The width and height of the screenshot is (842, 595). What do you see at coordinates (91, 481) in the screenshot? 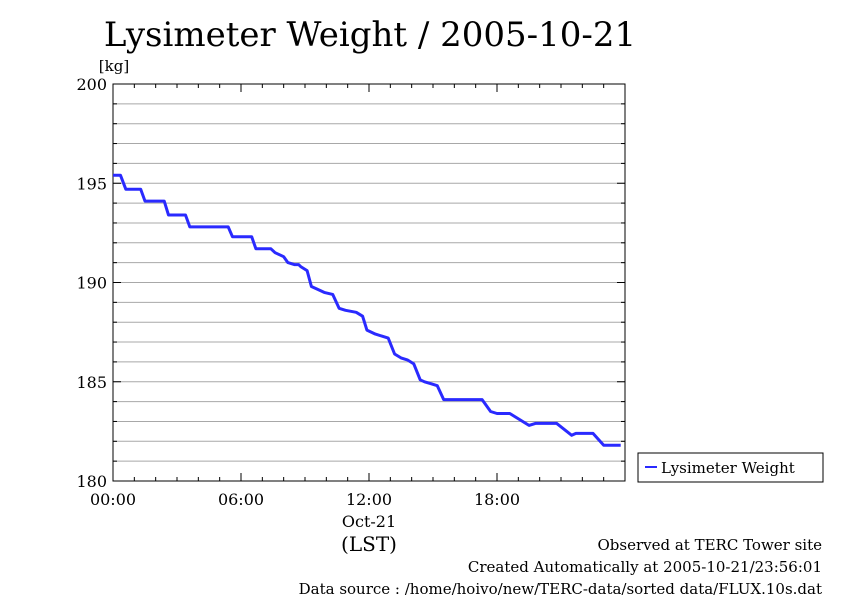
I see `y-tick-label: 180` at bounding box center [91, 481].